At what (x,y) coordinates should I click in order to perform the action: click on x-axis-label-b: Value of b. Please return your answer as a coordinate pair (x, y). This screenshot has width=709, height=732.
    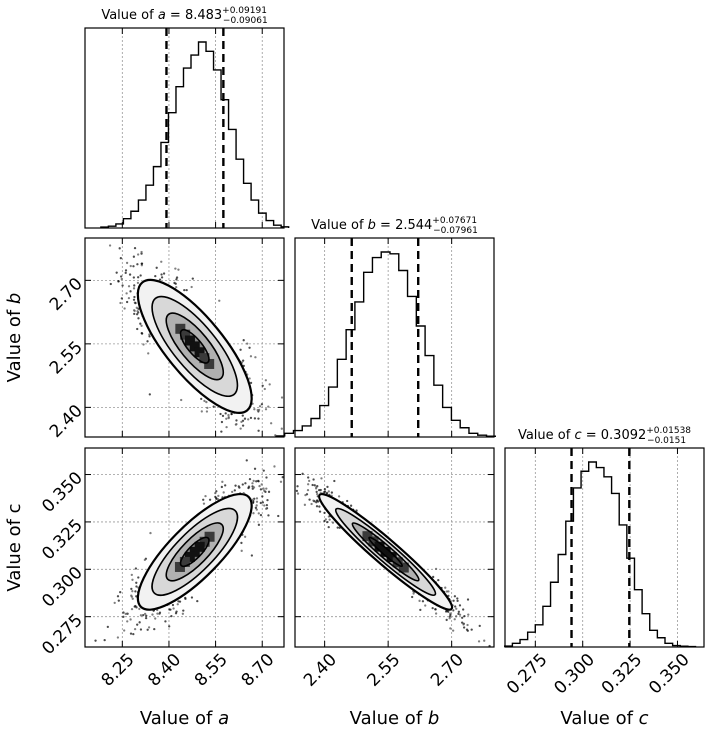
    Looking at the image, I should click on (395, 718).